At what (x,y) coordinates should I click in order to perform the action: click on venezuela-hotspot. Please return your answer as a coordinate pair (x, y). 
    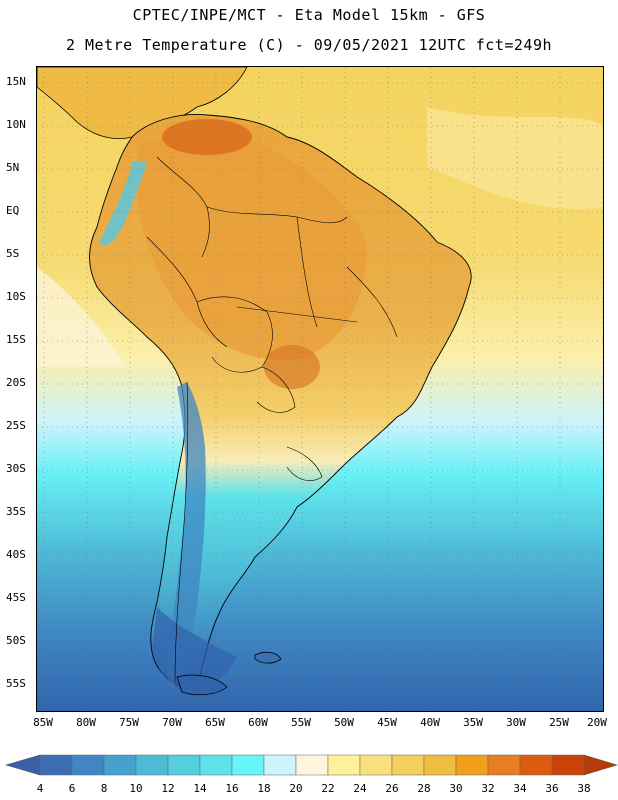
    Looking at the image, I should click on (207, 137).